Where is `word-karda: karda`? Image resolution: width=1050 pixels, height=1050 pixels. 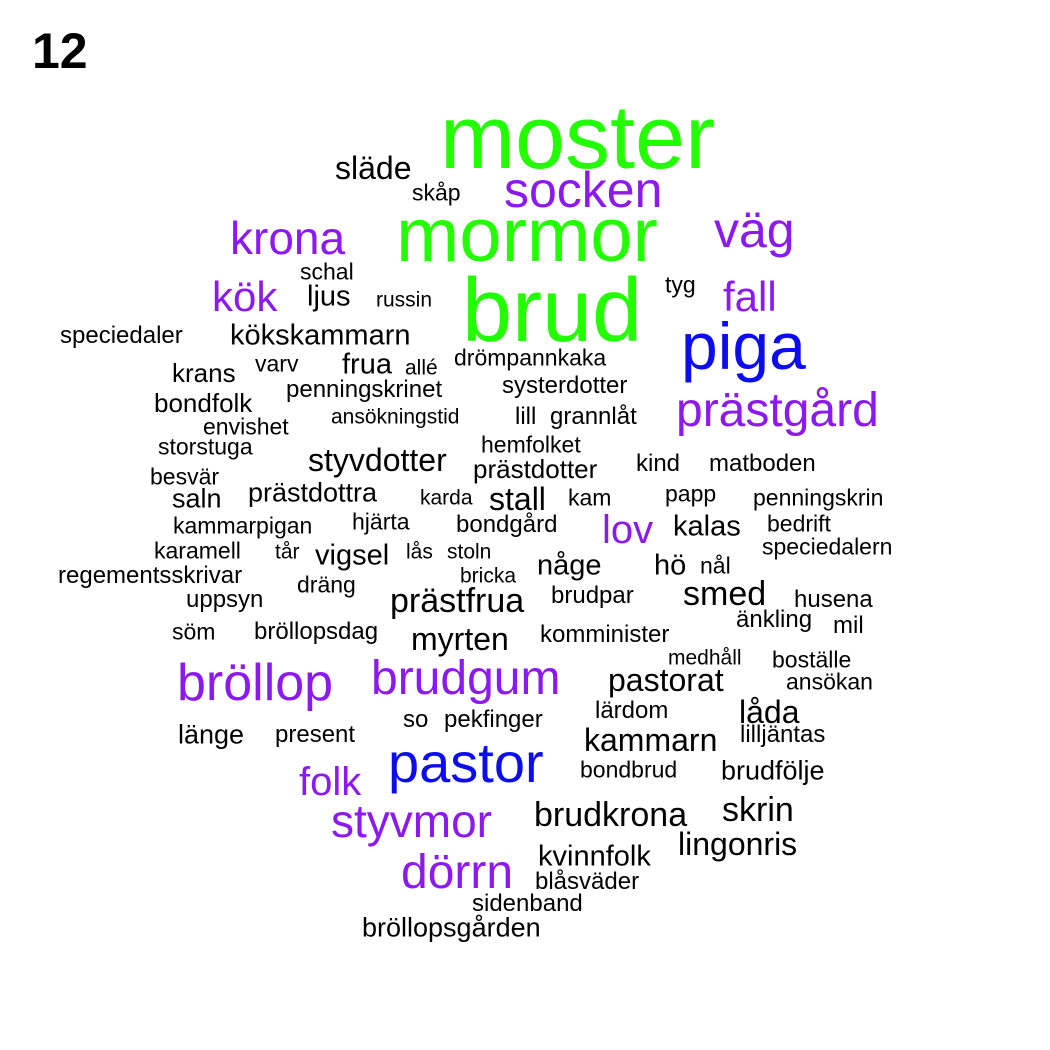
word-karda: karda is located at coordinates (446, 498).